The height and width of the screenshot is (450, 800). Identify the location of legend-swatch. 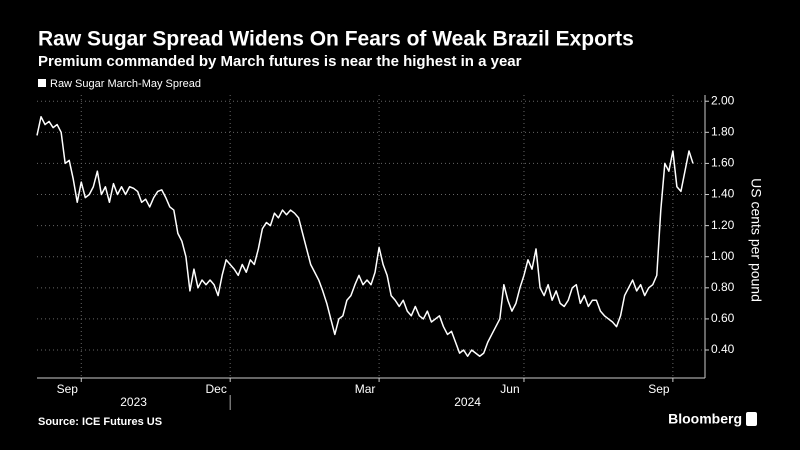
(42, 83).